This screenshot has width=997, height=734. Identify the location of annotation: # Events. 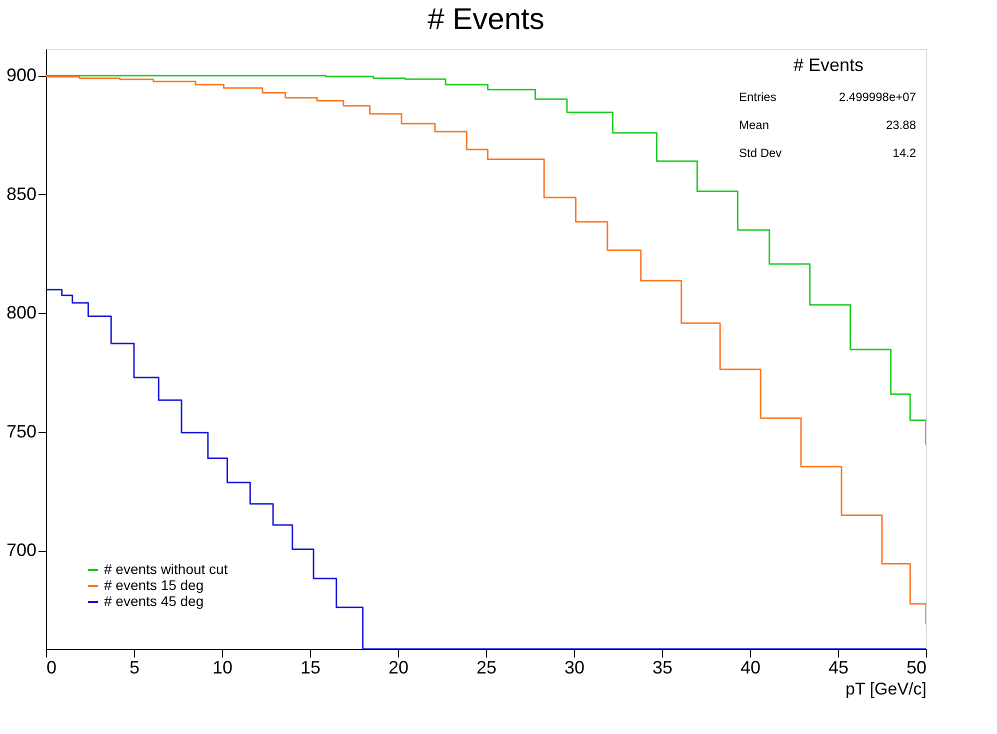
(828, 65).